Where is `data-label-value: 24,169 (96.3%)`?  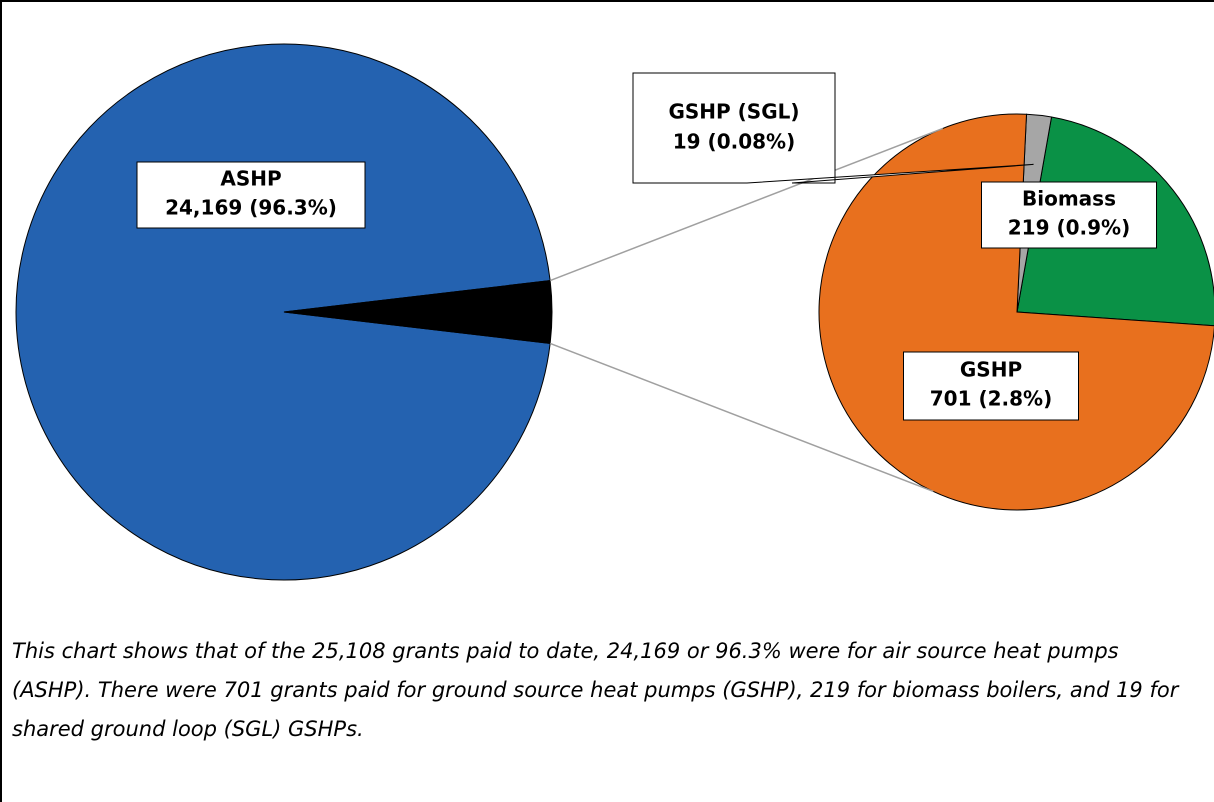 data-label-value: 24,169 (96.3%) is located at coordinates (251, 208).